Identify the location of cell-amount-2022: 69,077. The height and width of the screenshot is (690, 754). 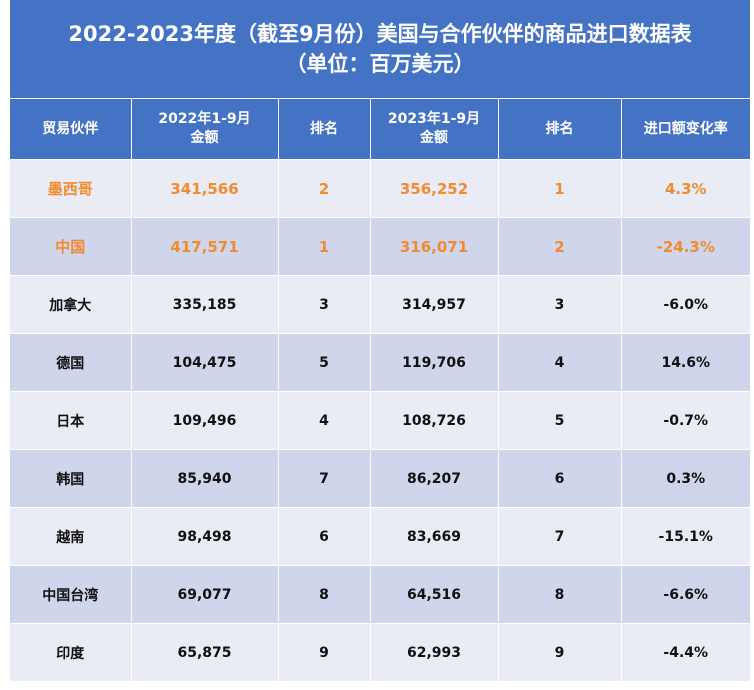
(204, 594).